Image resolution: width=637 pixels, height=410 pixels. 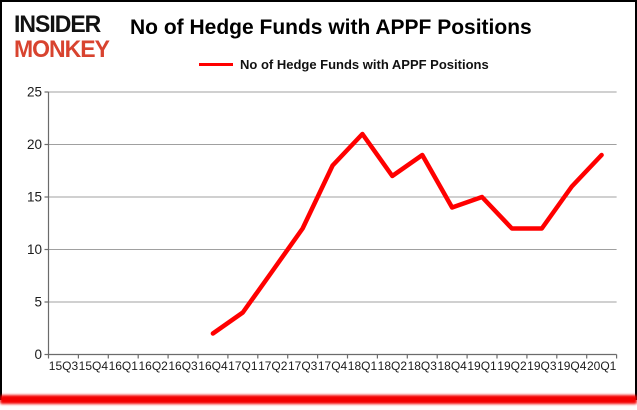 I want to click on x-tick-label: 19Q1, so click(x=482, y=366).